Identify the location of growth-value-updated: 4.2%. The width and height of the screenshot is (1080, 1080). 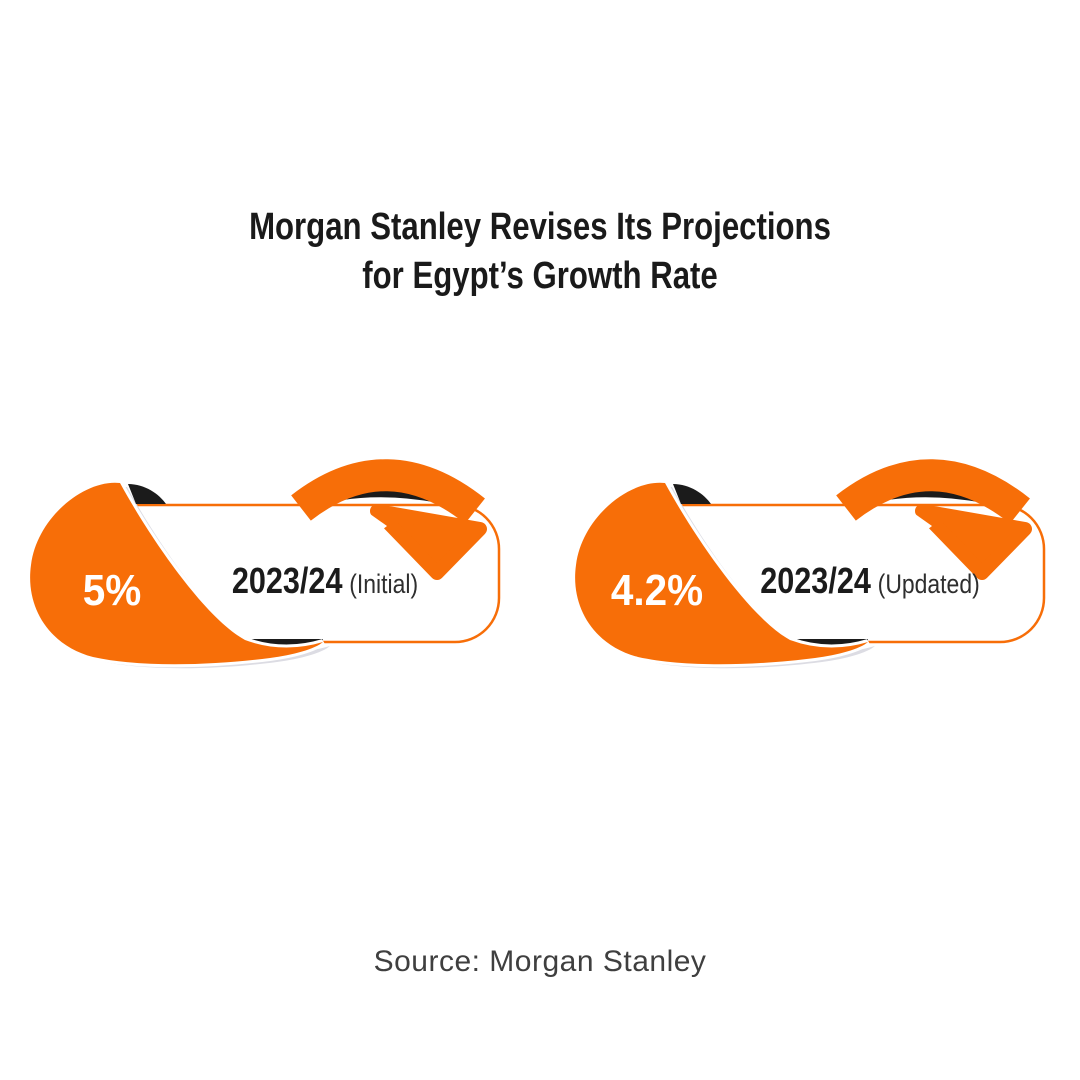
(657, 590).